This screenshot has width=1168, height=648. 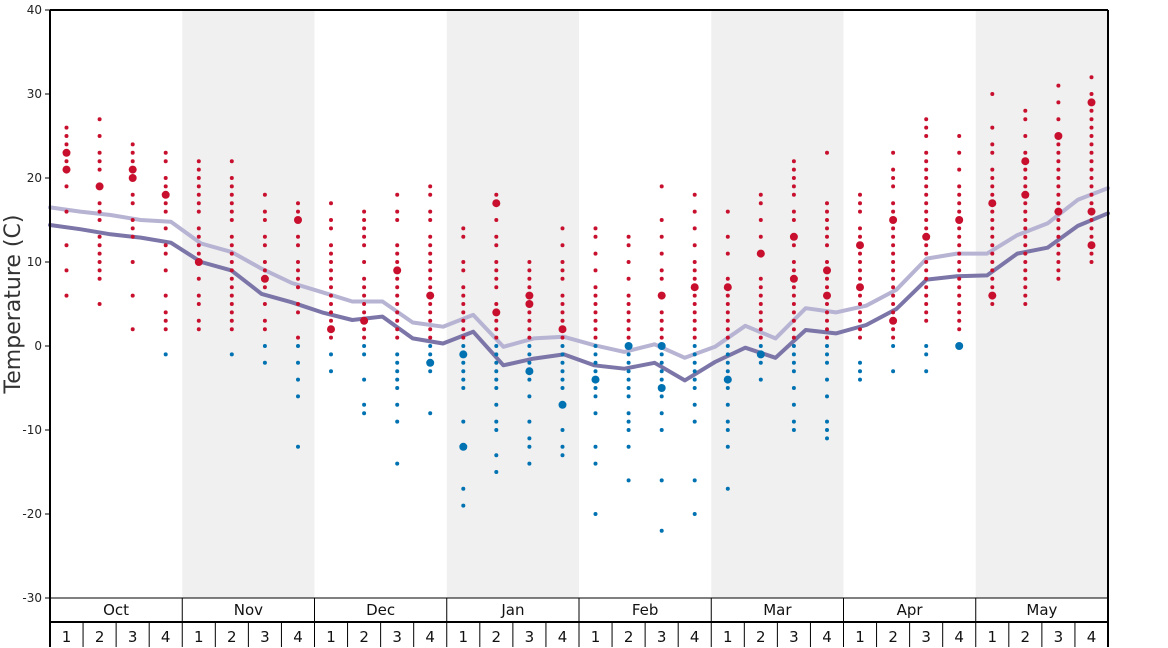 I want to click on week-label: 1, so click(x=993, y=637).